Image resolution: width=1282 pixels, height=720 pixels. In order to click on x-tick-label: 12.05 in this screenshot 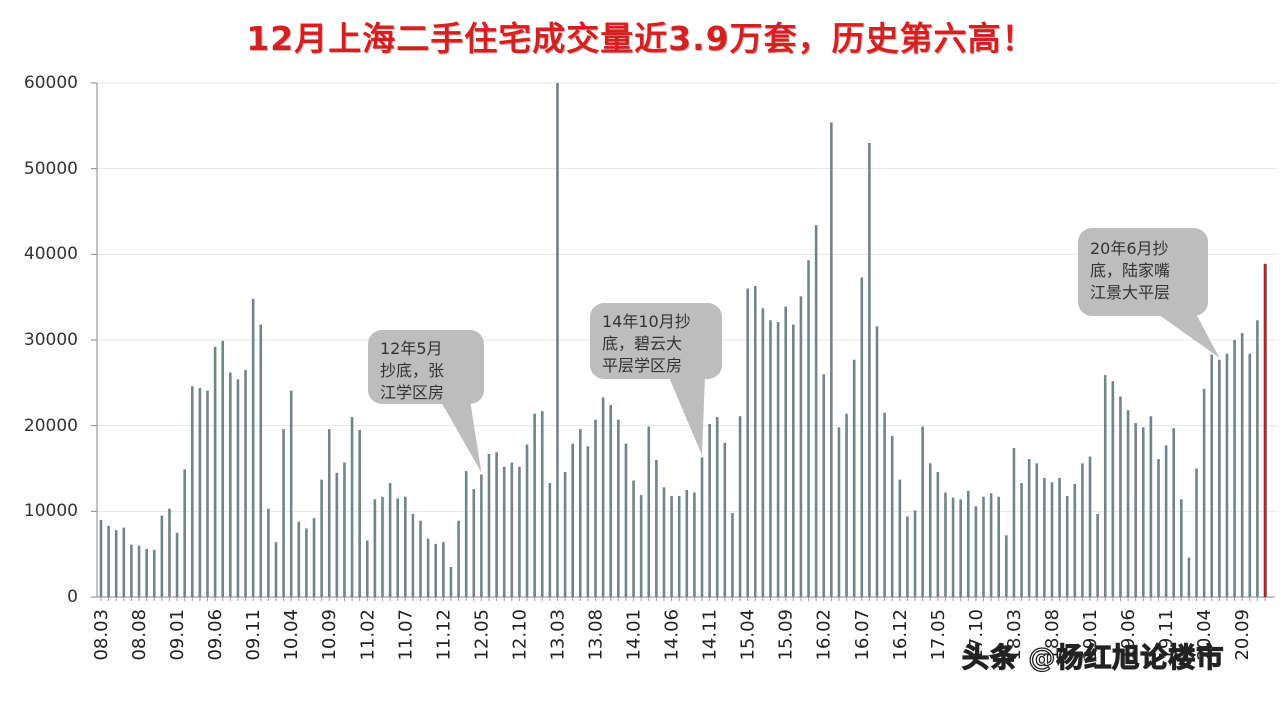, I will do `click(481, 635)`.